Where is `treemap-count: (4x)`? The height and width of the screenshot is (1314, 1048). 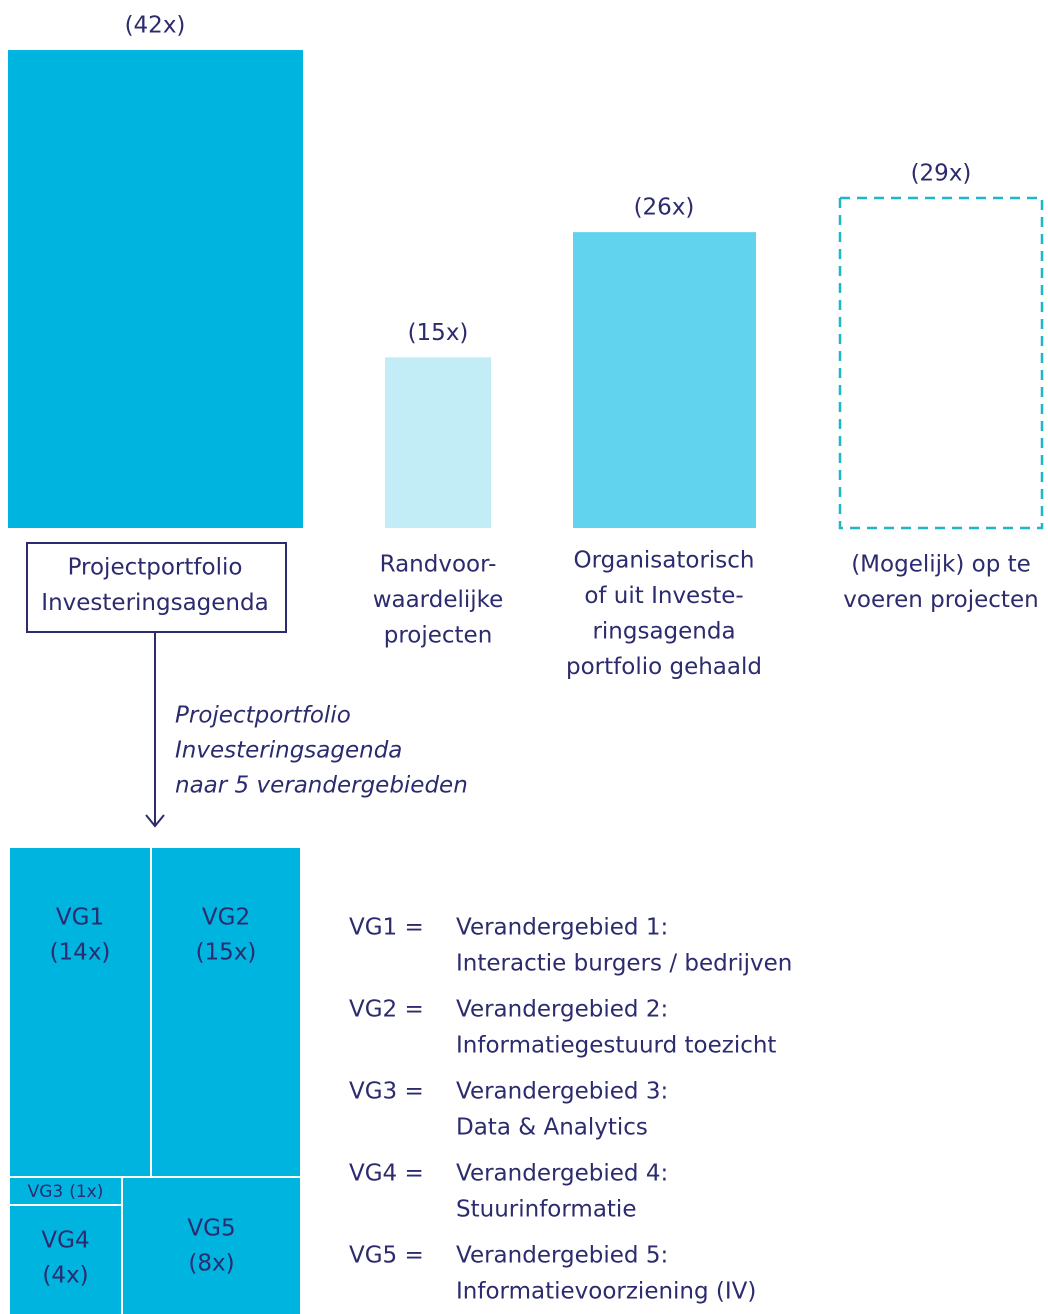 treemap-count: (4x) is located at coordinates (65, 1276).